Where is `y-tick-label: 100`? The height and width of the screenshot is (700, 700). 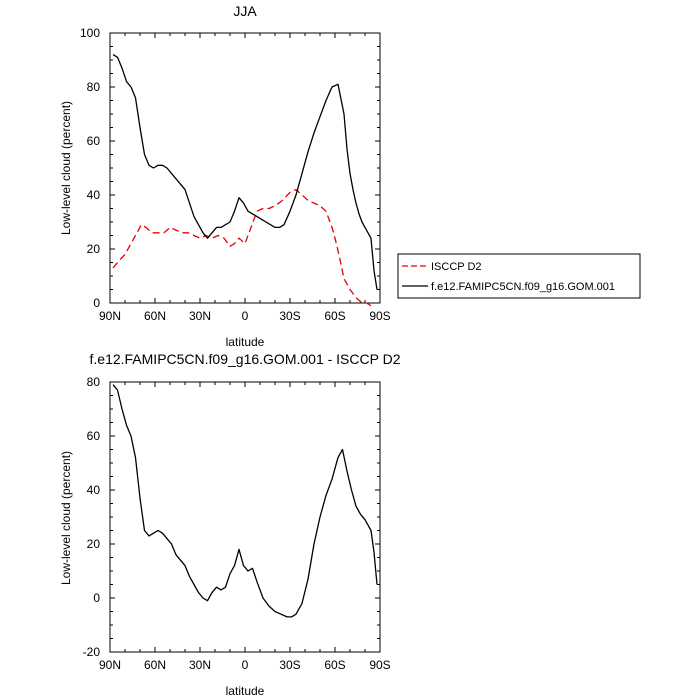
y-tick-label: 100 is located at coordinates (90, 33).